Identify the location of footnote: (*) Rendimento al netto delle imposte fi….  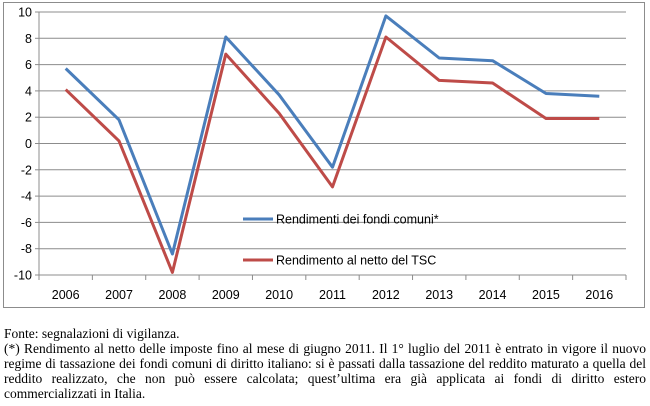
(325, 371).